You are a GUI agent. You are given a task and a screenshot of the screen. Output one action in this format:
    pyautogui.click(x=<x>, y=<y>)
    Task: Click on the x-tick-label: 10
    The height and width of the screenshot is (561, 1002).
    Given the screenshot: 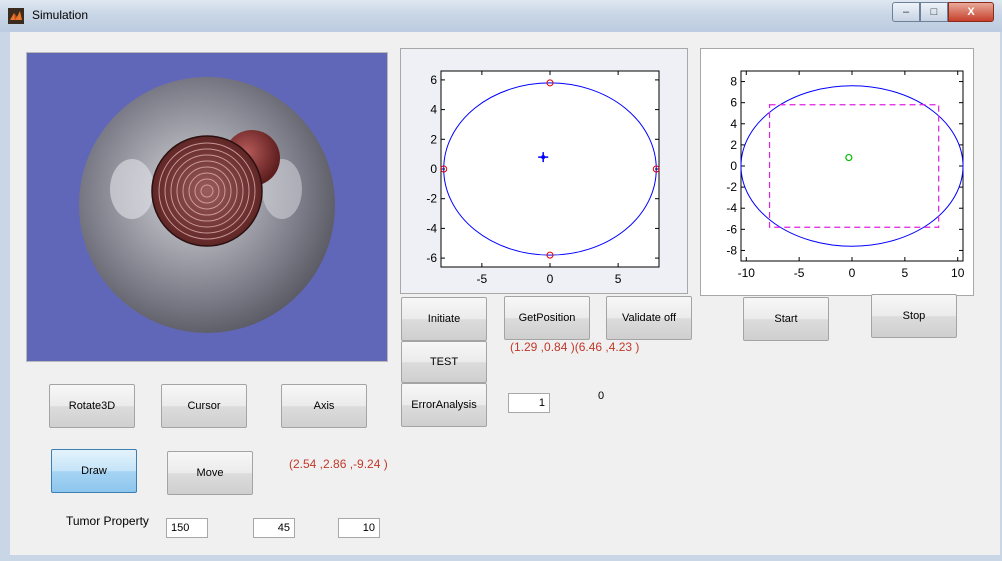 What is the action you would take?
    pyautogui.click(x=958, y=273)
    